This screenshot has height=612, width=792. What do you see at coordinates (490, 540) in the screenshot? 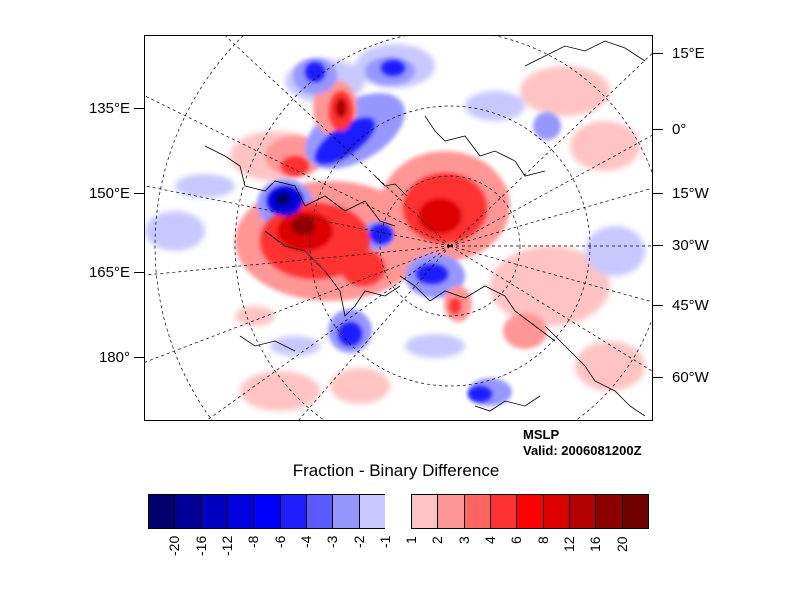
I see `colorbar-level-label: 4` at bounding box center [490, 540].